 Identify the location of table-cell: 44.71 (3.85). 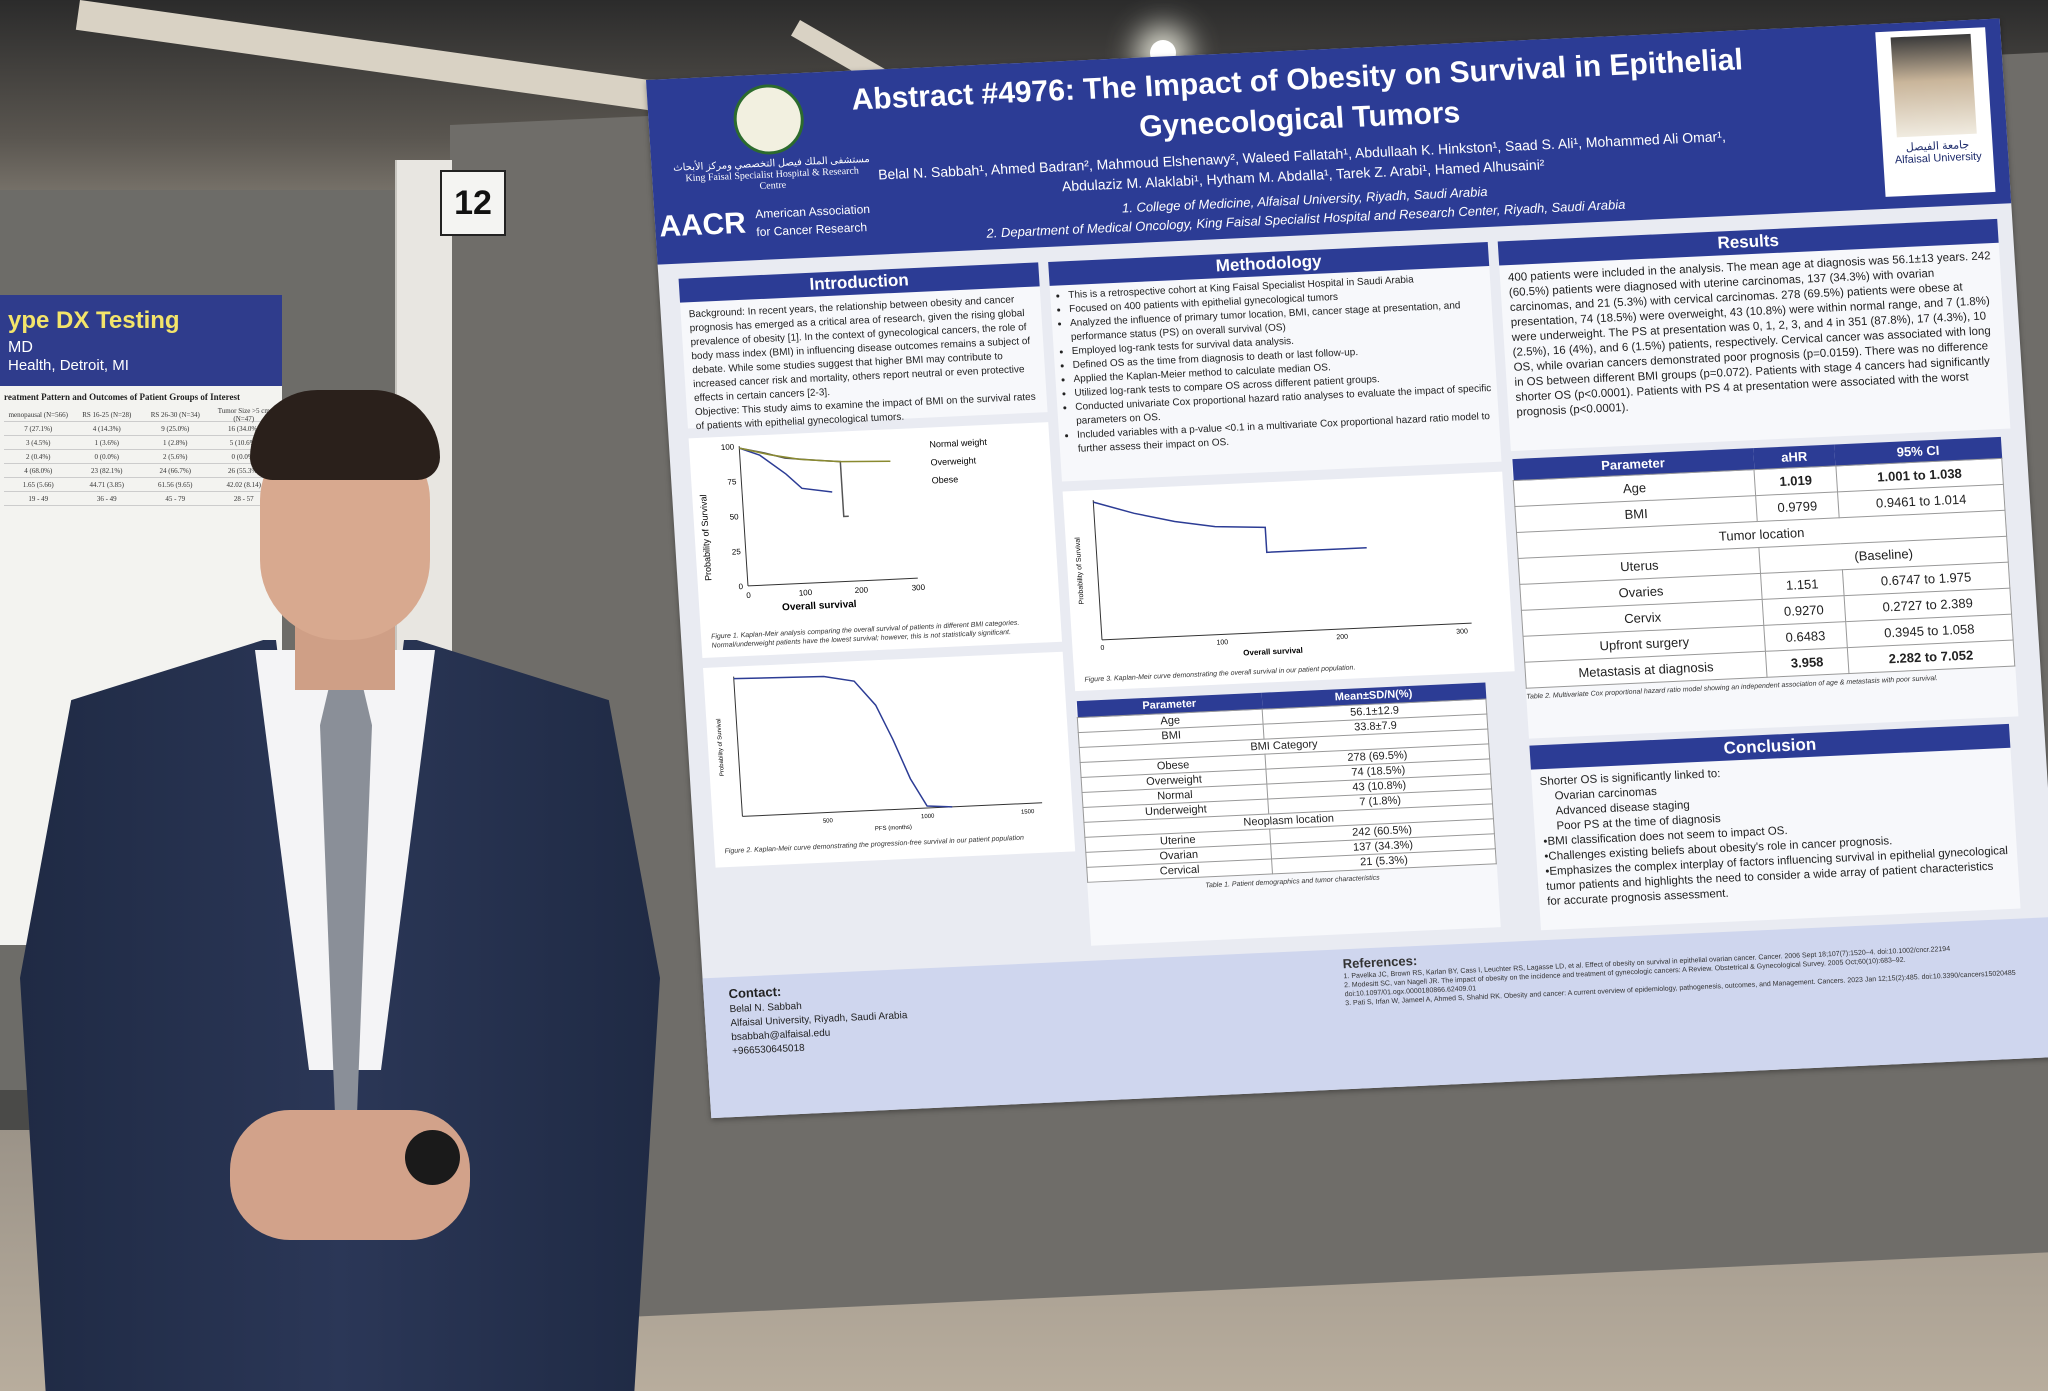
(106, 484).